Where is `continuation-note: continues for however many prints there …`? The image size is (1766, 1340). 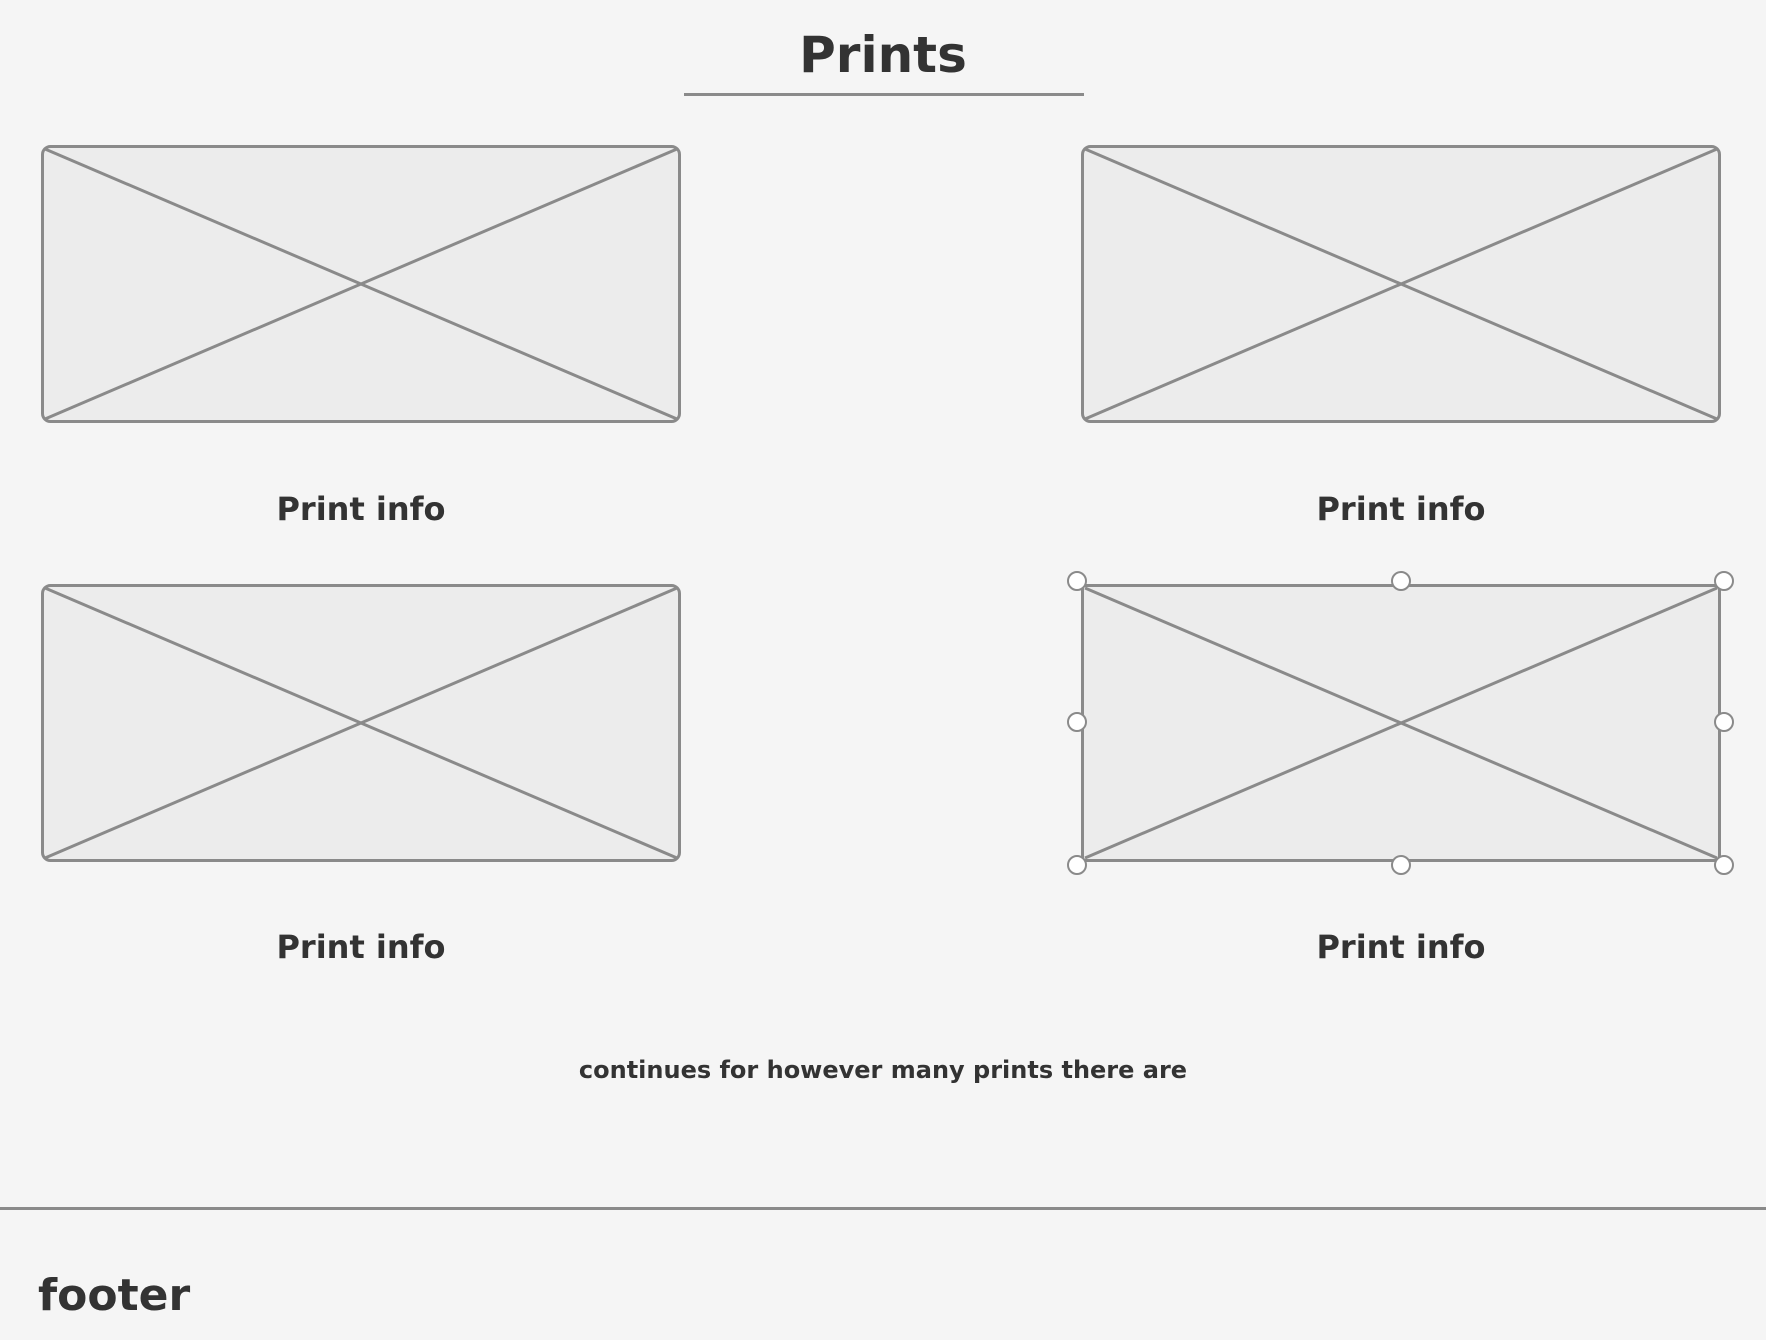 continuation-note: continues for however many prints there … is located at coordinates (883, 1070).